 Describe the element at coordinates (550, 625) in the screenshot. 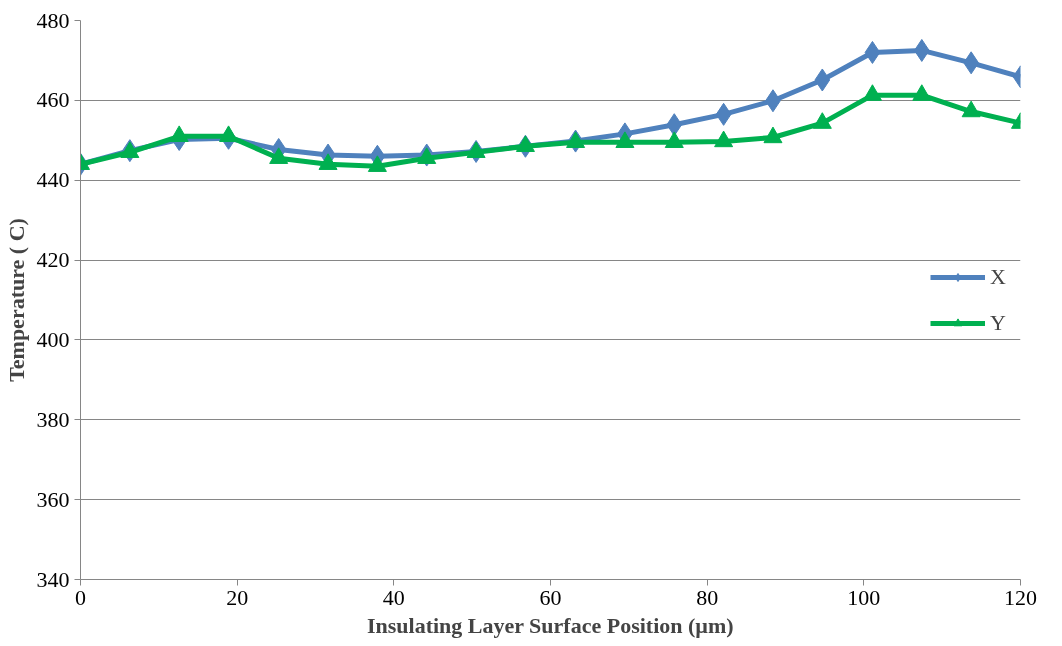

I see `x-axis-title: Insulating Layer Surface Position (µm)` at that location.